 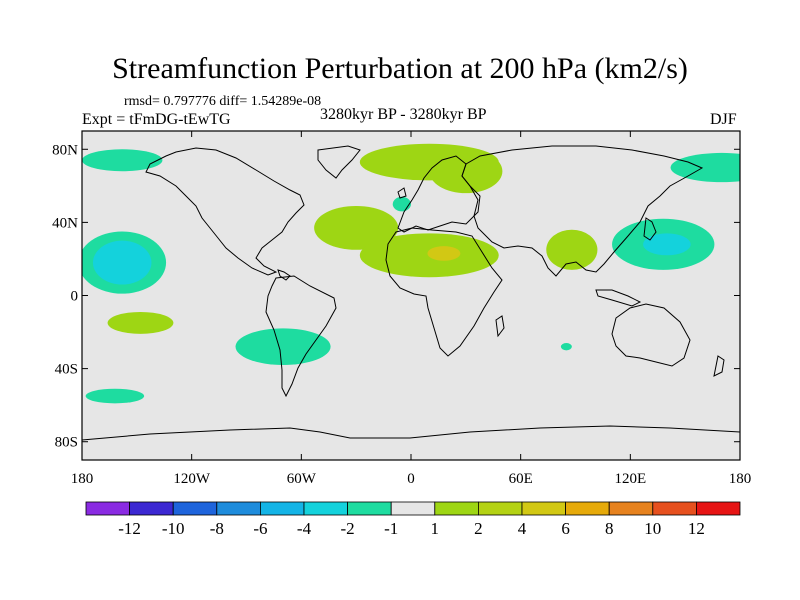 What do you see at coordinates (401, 204) in the screenshot?
I see `anomaly-north-sea-negative` at bounding box center [401, 204].